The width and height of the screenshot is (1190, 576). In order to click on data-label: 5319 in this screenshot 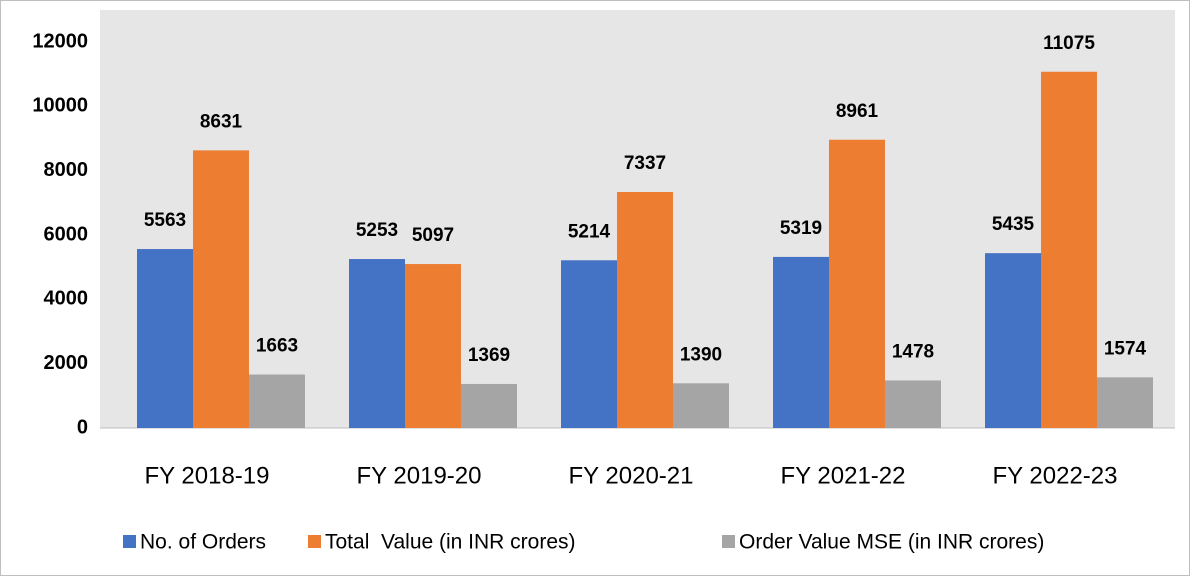, I will do `click(801, 228)`.